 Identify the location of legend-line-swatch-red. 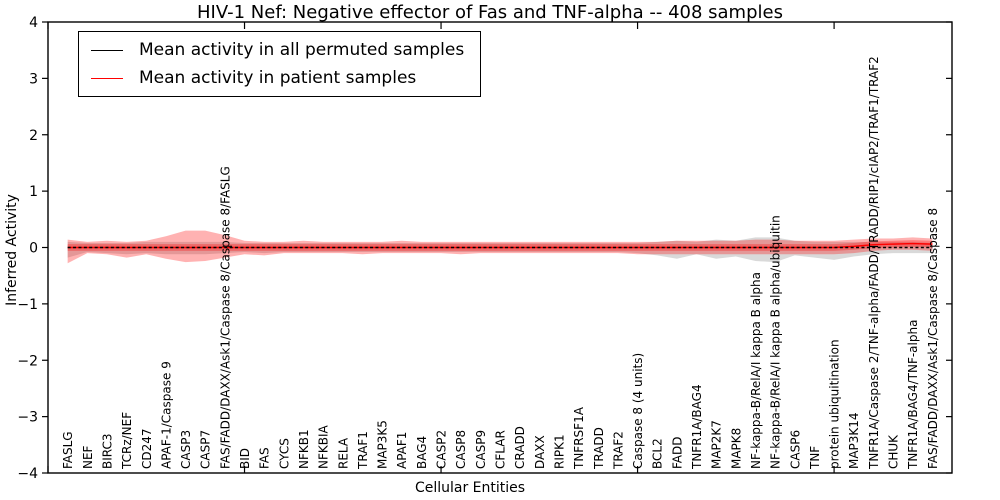
(107, 78).